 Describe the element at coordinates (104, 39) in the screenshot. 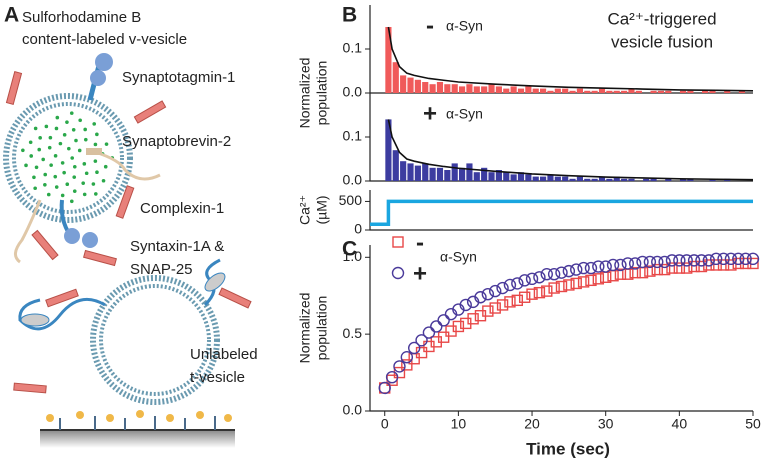

I see `diagram-label: content-labeled v-vesicle` at that location.